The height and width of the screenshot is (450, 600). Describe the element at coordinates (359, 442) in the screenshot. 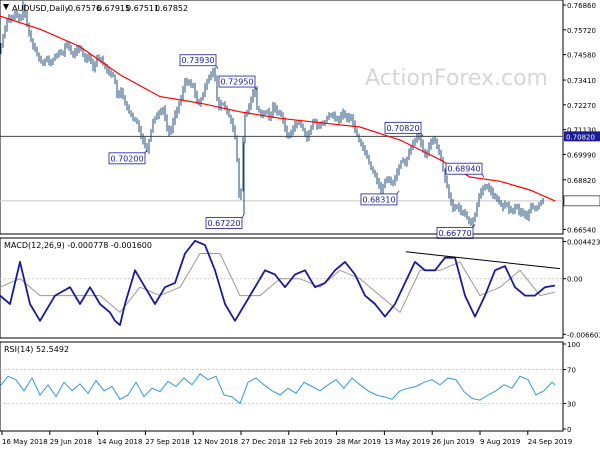

I see `date-tick-label: 28 Mar 2019` at that location.